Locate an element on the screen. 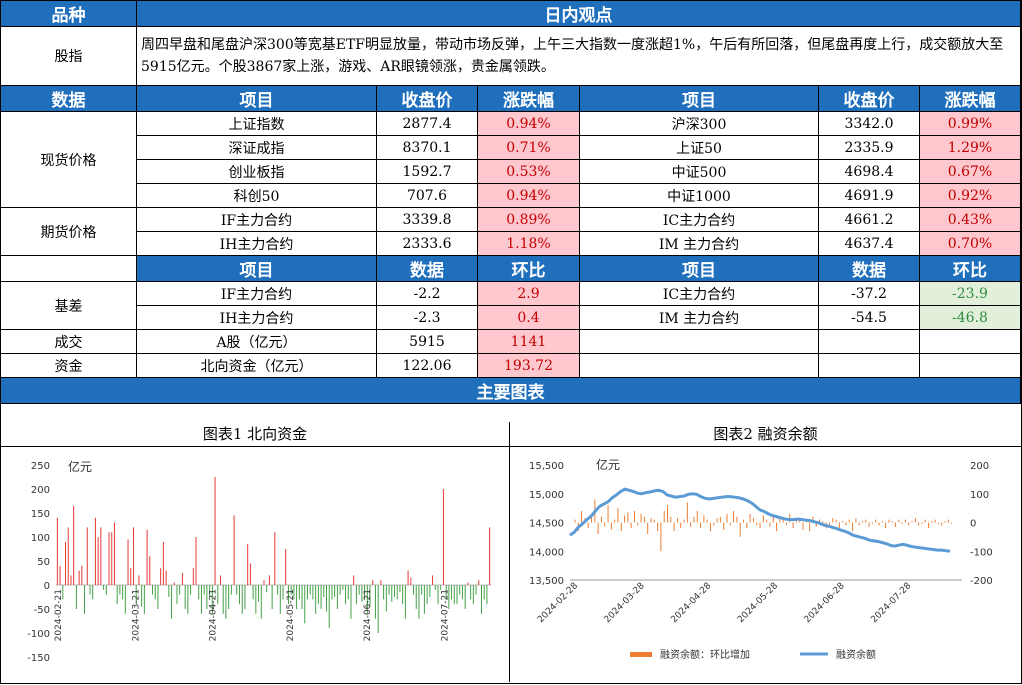  basis-value: -37.2 is located at coordinates (869, 293).